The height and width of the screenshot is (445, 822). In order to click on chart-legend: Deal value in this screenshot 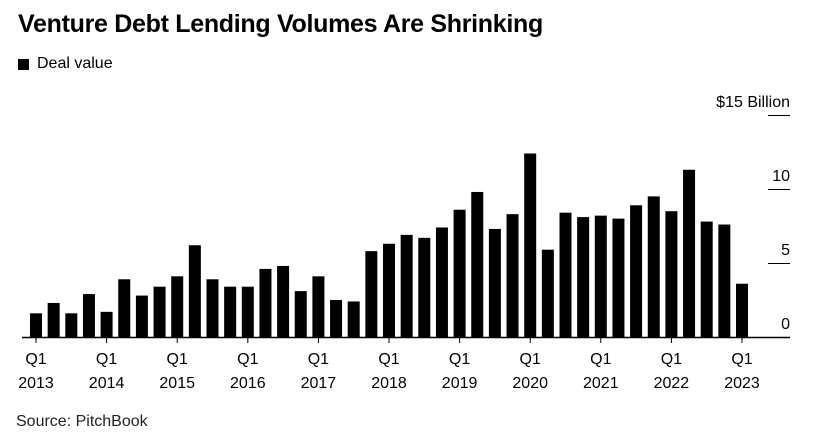, I will do `click(65, 64)`.